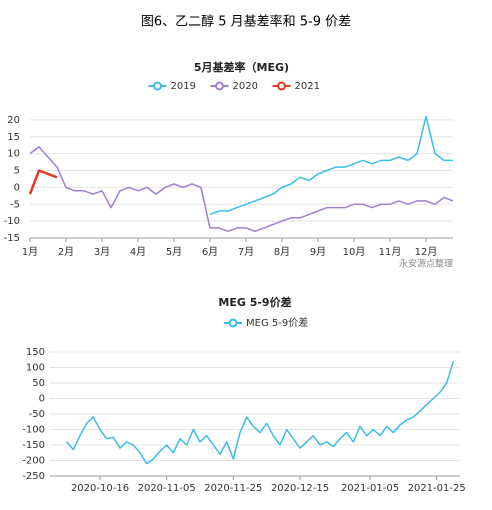 The image size is (492, 510). Describe the element at coordinates (254, 302) in the screenshot. I see `chart-title: MEG 5-9价差` at that location.